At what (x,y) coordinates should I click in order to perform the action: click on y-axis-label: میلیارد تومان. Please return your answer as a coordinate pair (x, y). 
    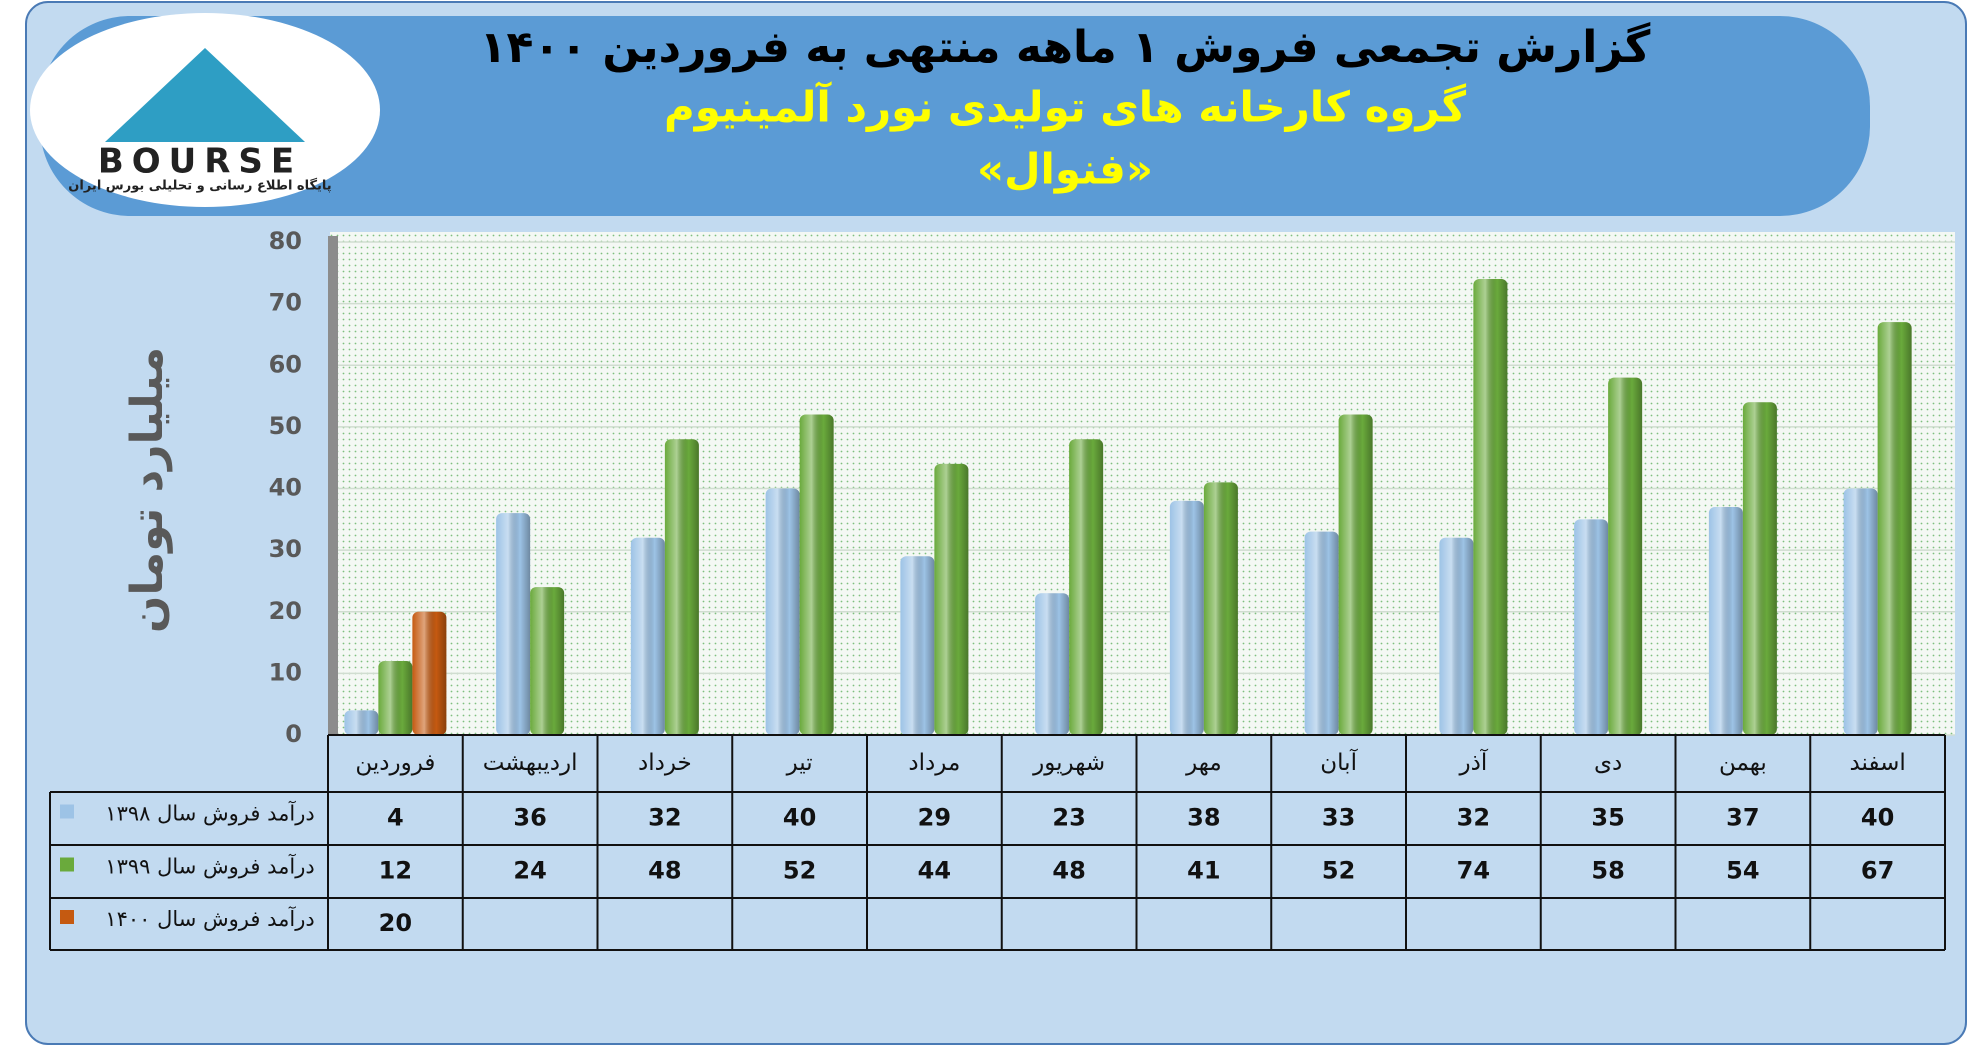
    Looking at the image, I should click on (147, 490).